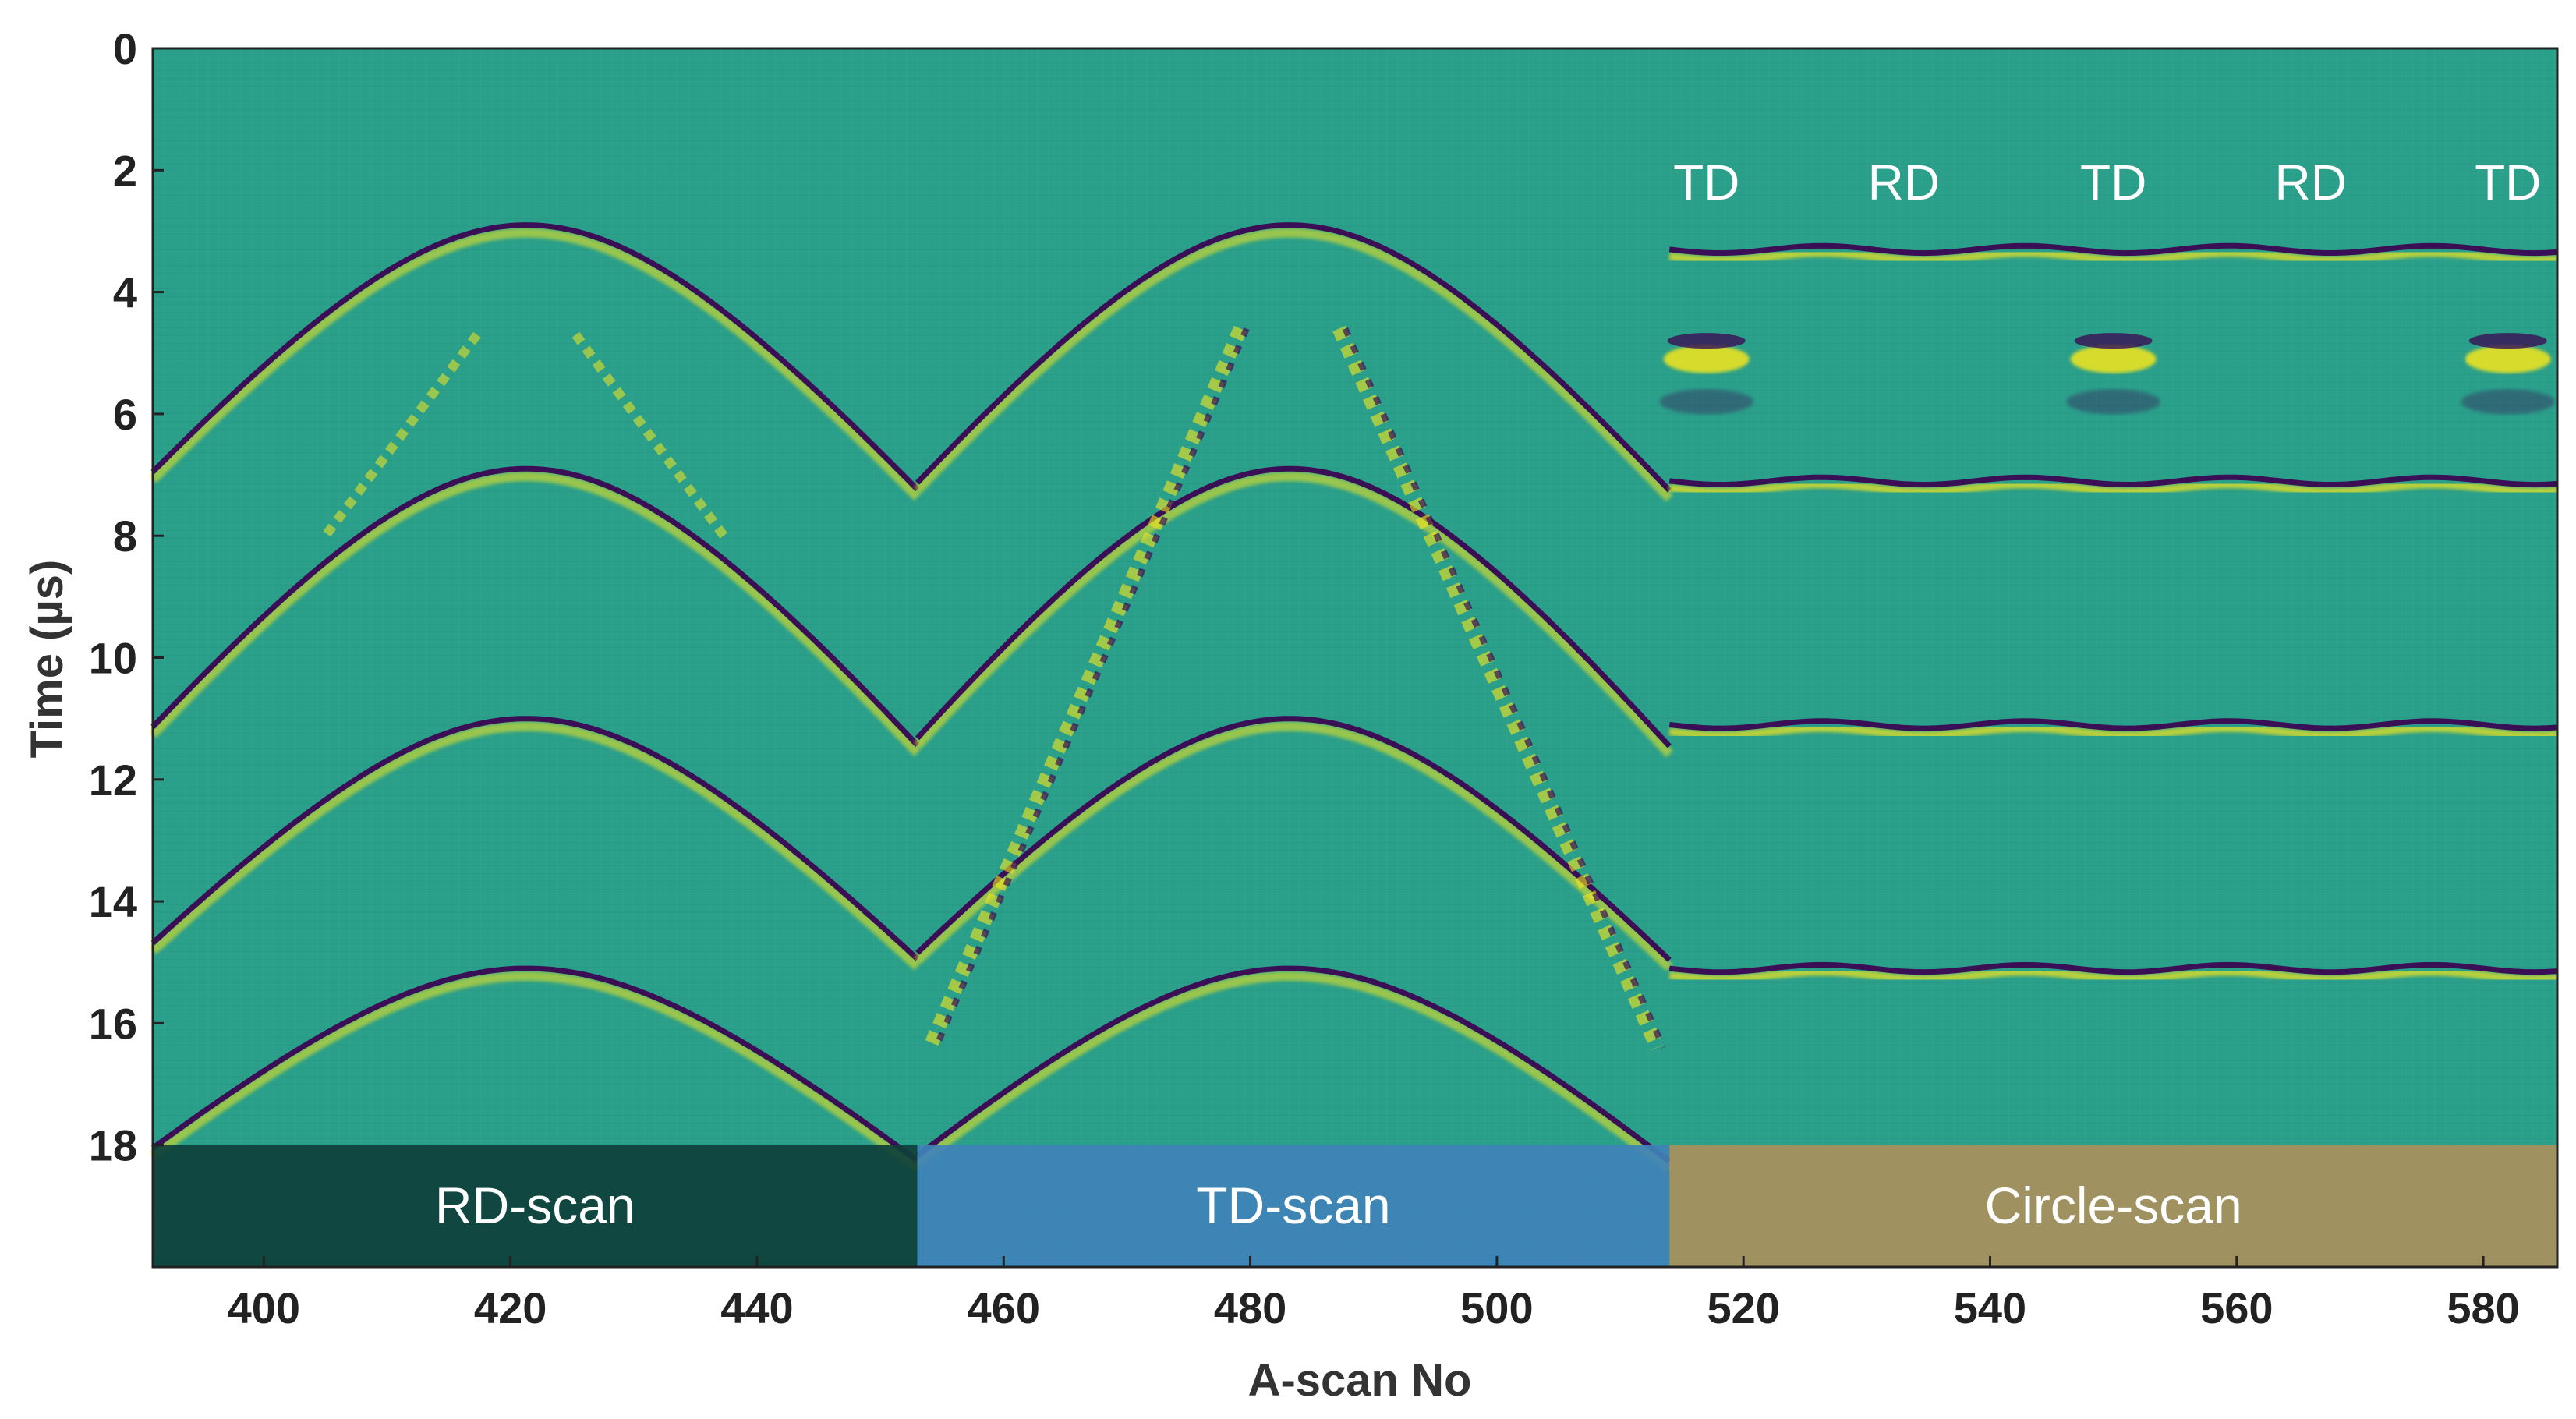  I want to click on x-tick-label: 580, so click(2483, 1307).